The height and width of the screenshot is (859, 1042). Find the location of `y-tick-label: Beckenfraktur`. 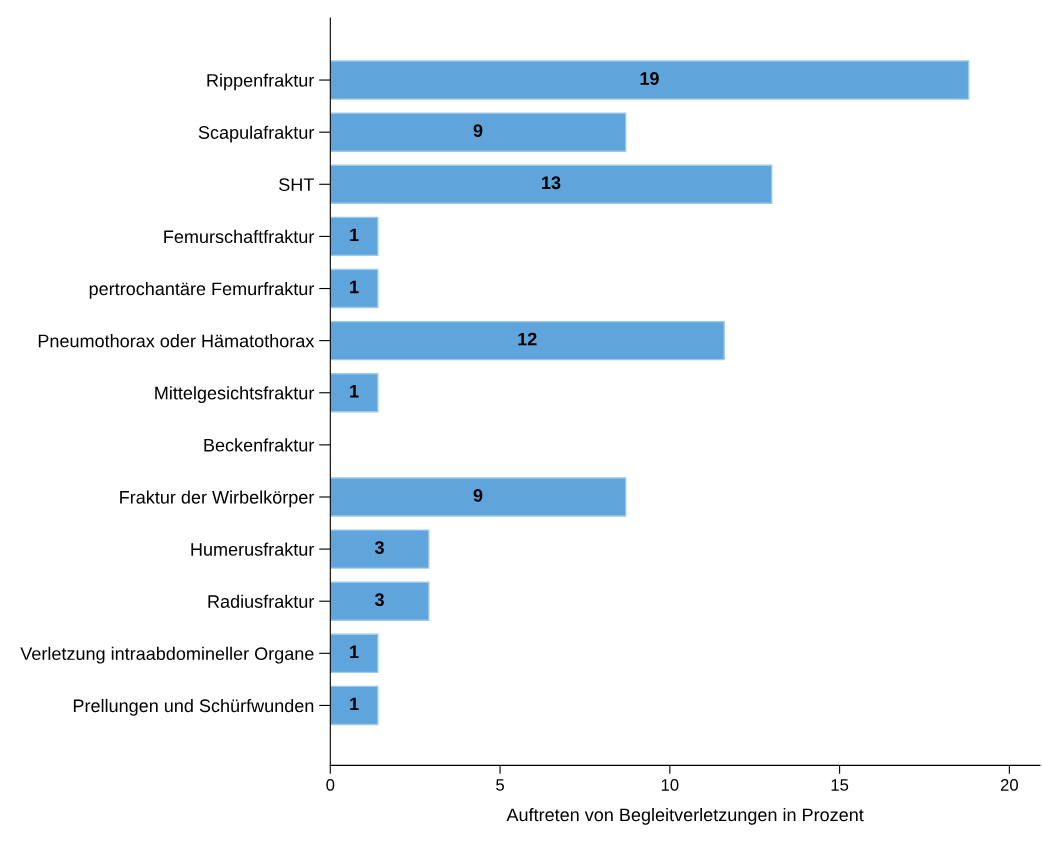

y-tick-label: Beckenfraktur is located at coordinates (259, 445).